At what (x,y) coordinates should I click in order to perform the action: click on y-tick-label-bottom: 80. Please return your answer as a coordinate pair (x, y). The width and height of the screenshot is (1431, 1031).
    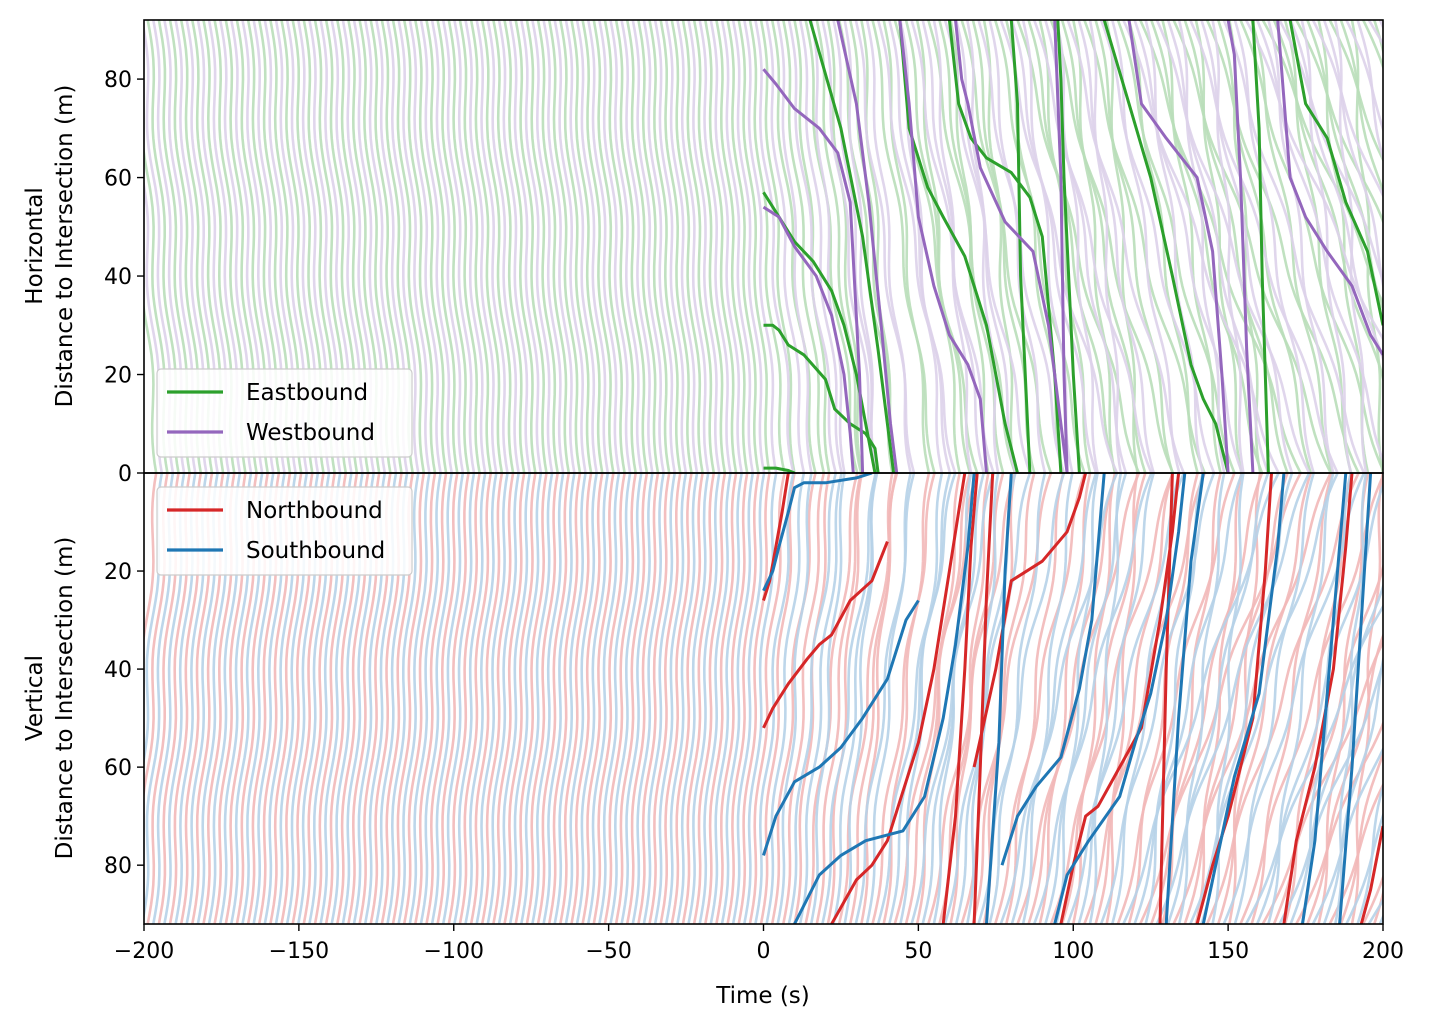
    Looking at the image, I should click on (118, 866).